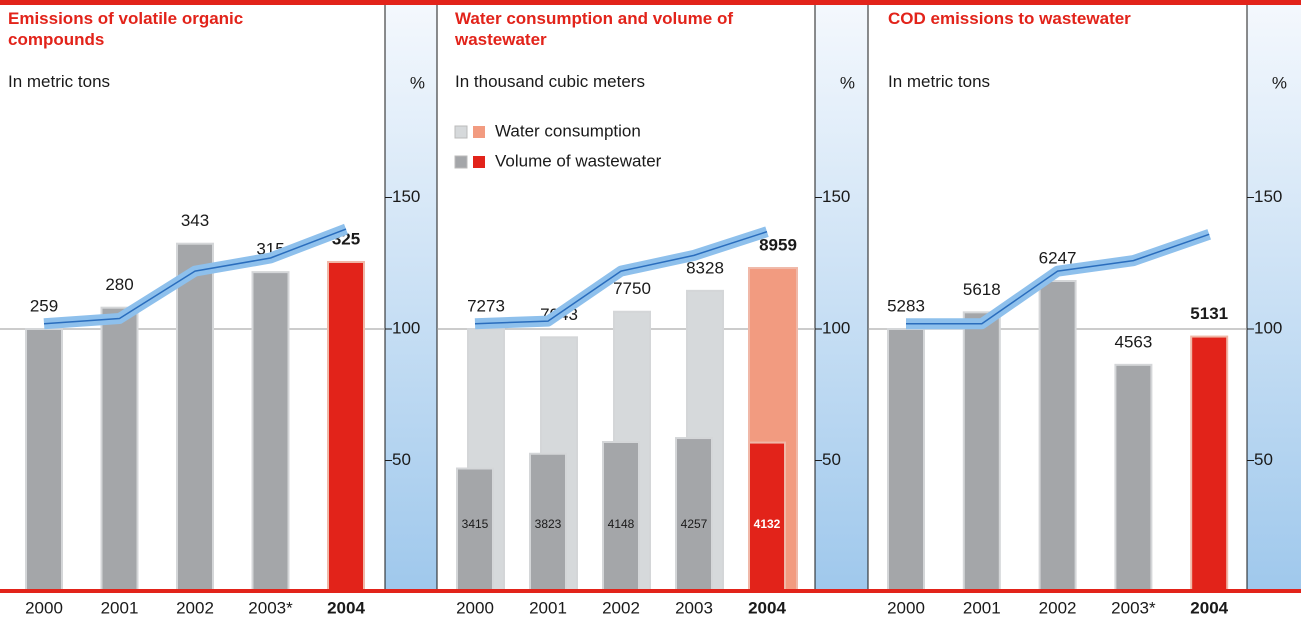 The image size is (1301, 623). I want to click on panel-subtitle: In thousand cubic meters, so click(550, 81).